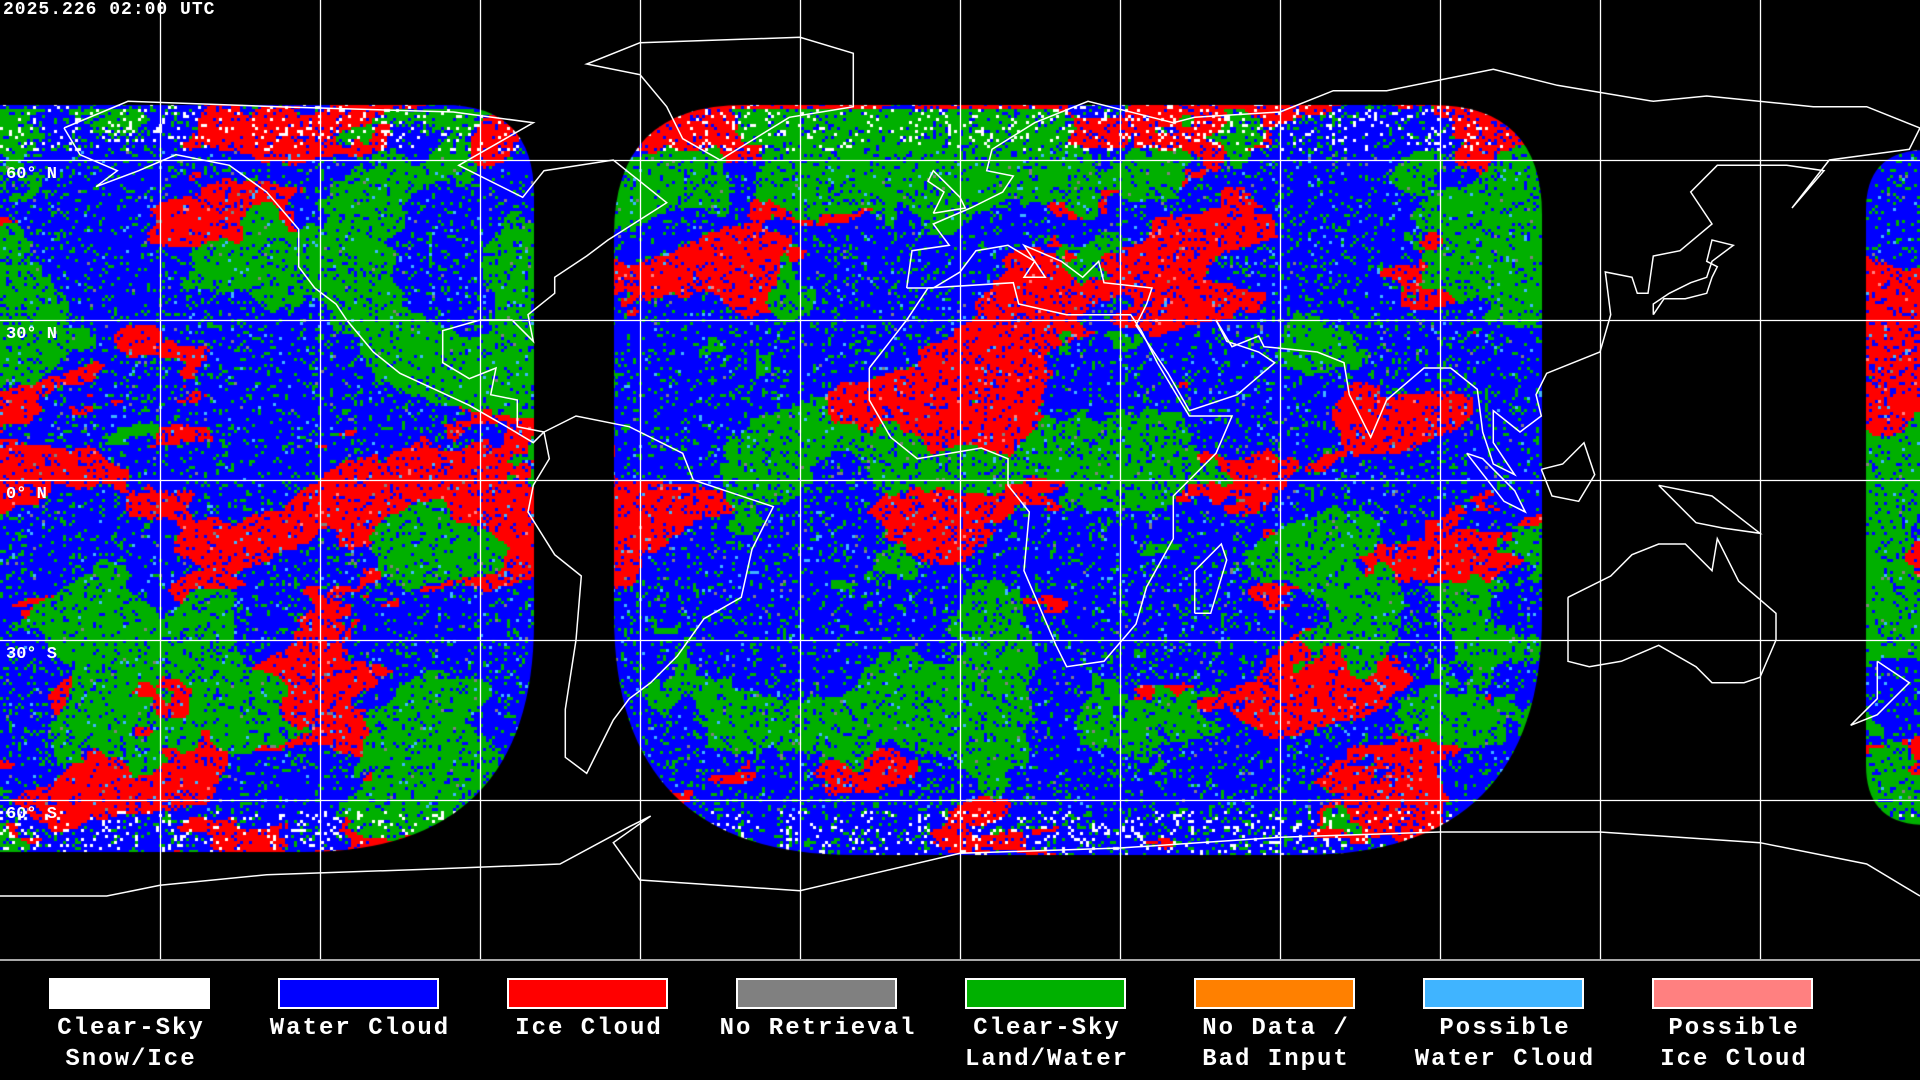  I want to click on legend-item-possible-water-cloud: Possible Water Cloud, so click(1504, 1026).